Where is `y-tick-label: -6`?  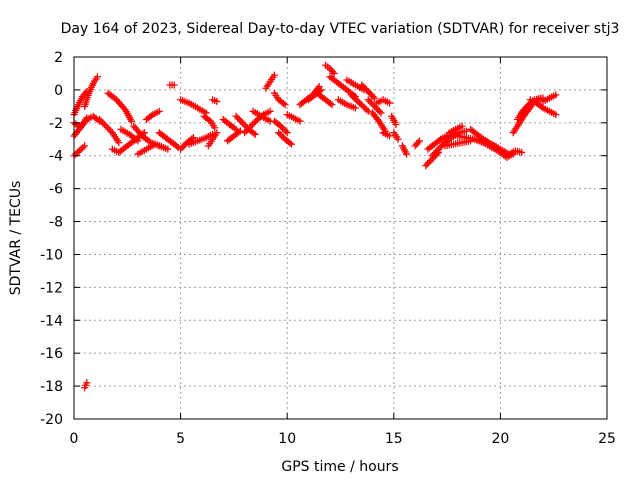 y-tick-label: -6 is located at coordinates (56, 190).